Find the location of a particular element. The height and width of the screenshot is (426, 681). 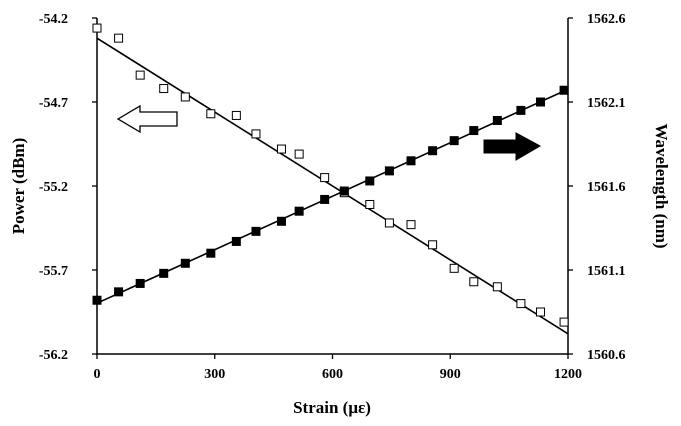

right-arrow-annotation is located at coordinates (512, 146).